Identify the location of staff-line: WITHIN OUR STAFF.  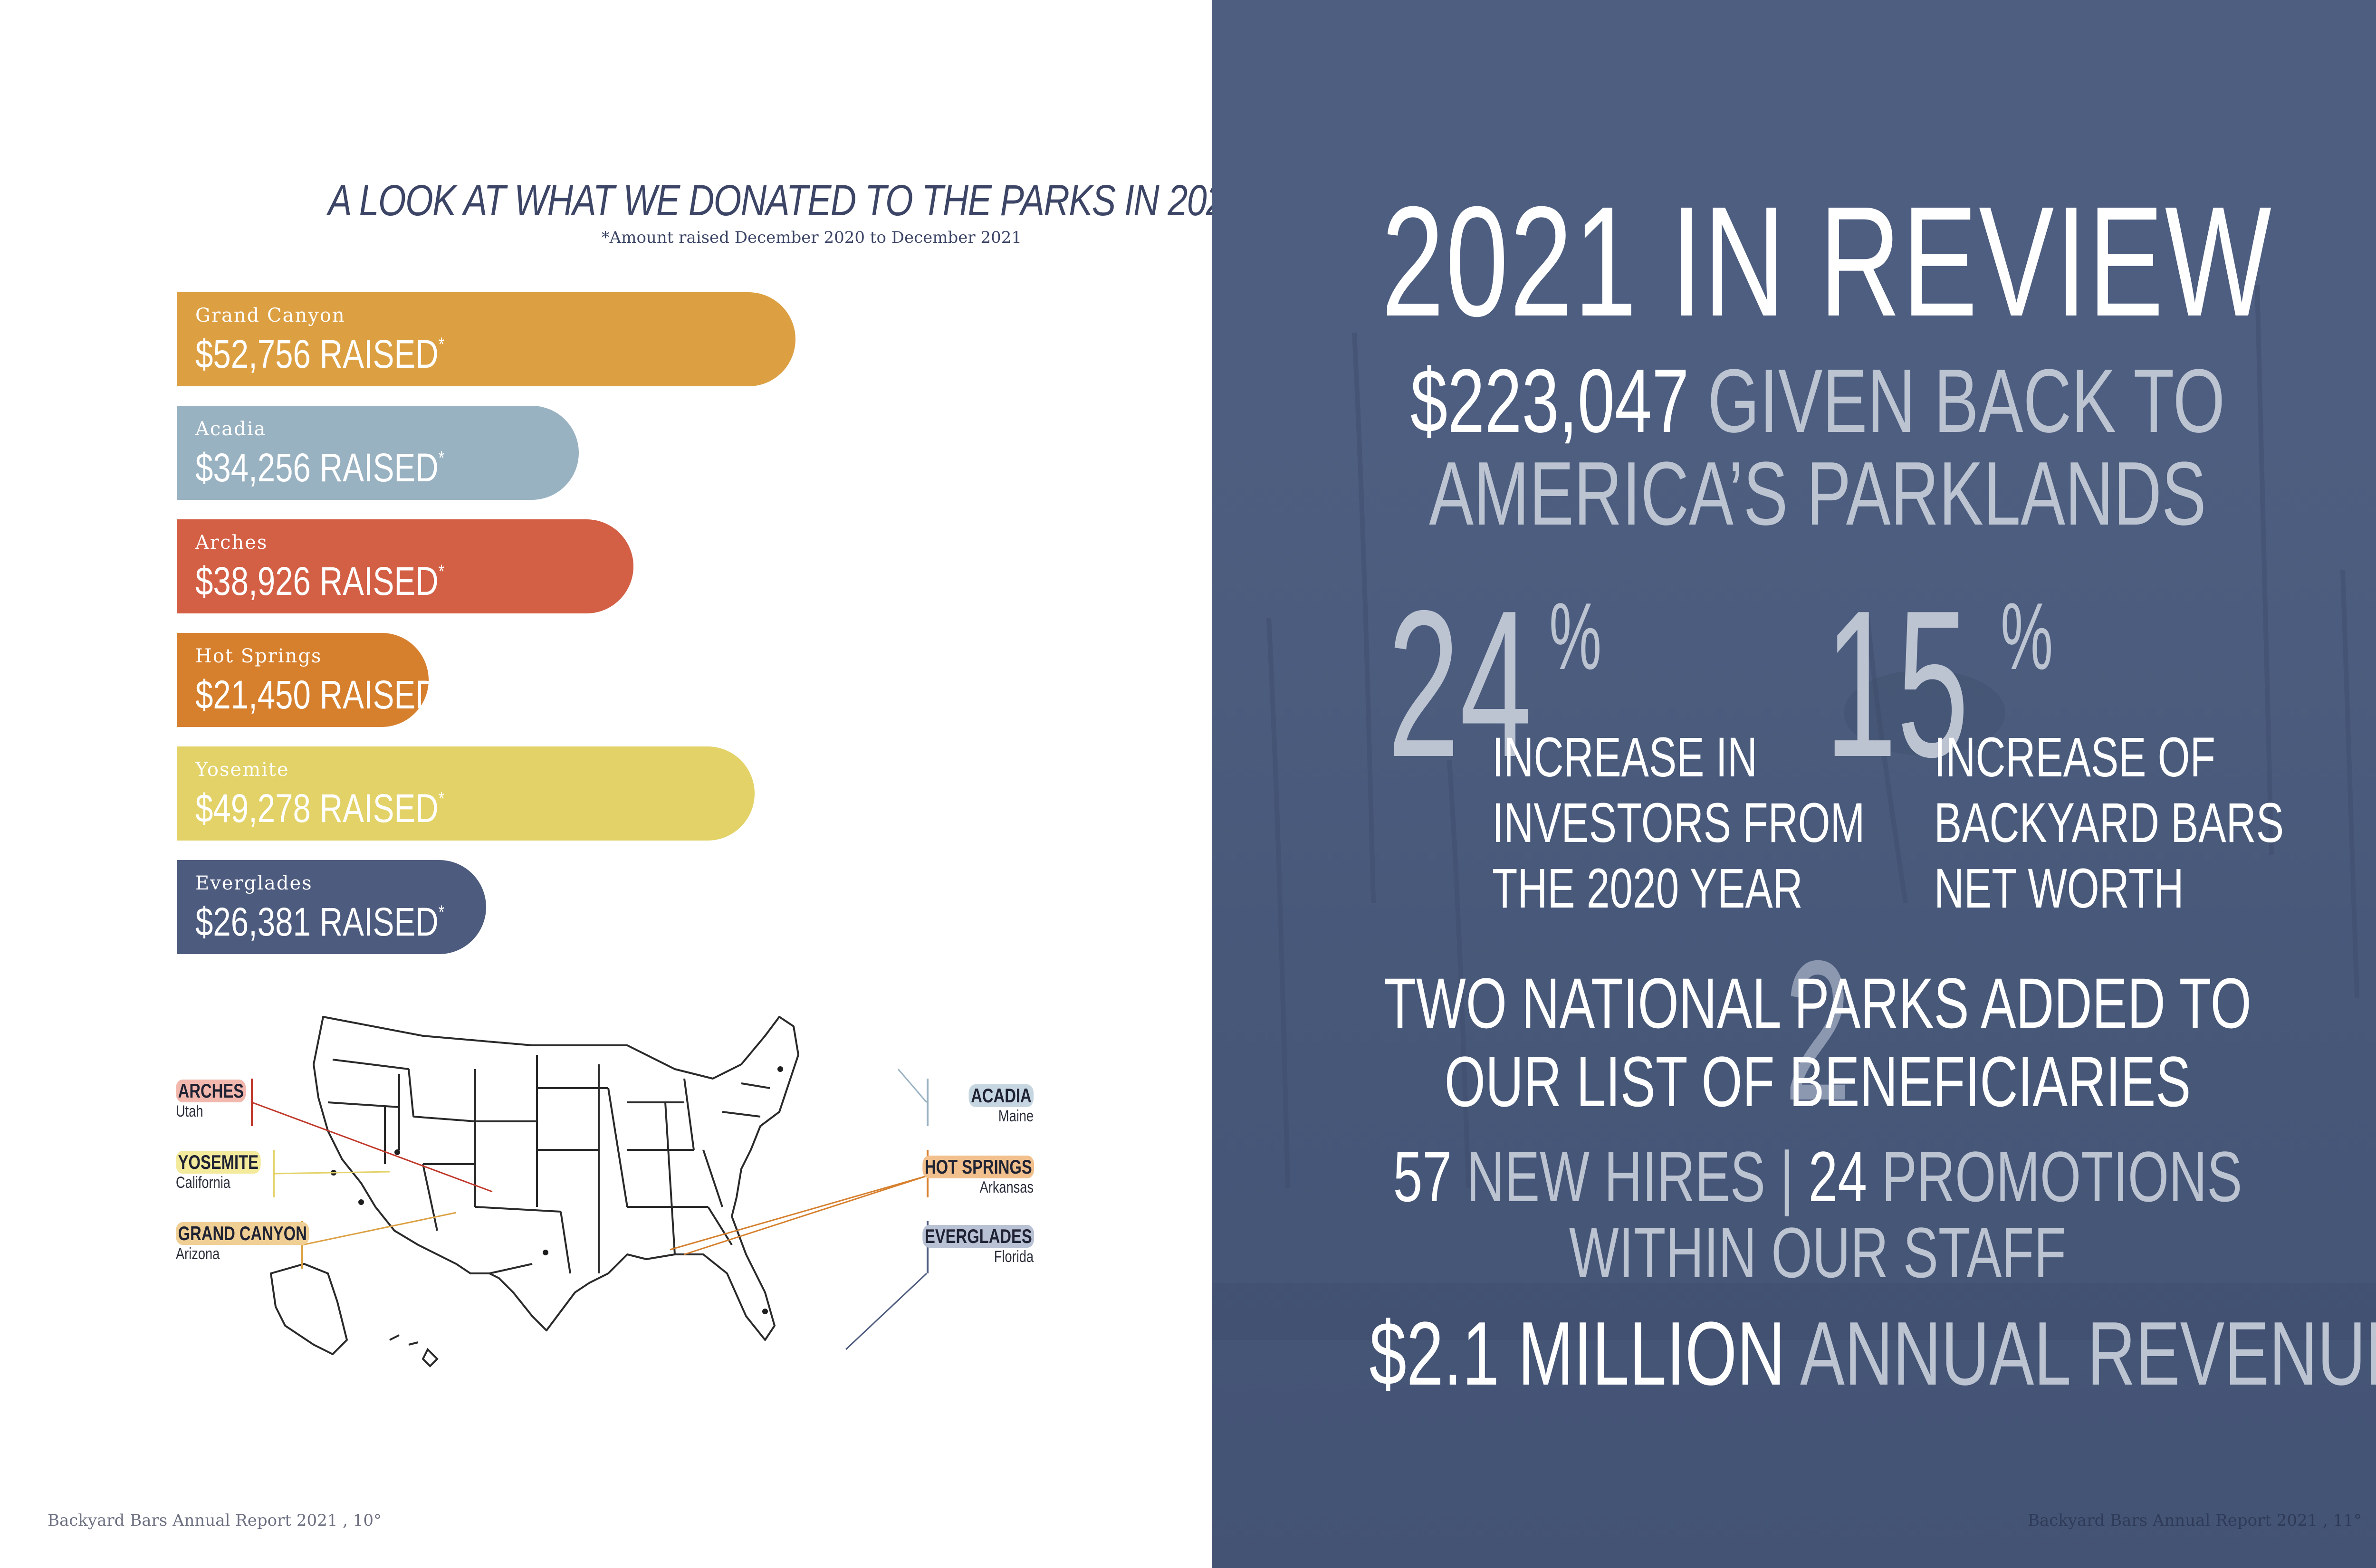
(1818, 1253).